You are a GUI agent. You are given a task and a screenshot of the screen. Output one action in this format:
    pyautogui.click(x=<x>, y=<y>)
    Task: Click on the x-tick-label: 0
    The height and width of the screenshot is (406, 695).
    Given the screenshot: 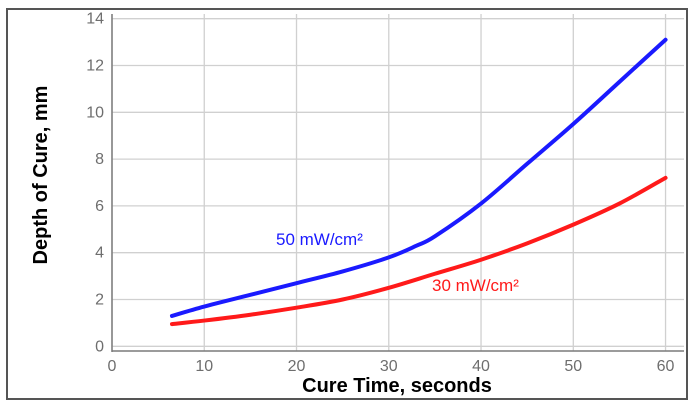 What is the action you would take?
    pyautogui.click(x=112, y=366)
    